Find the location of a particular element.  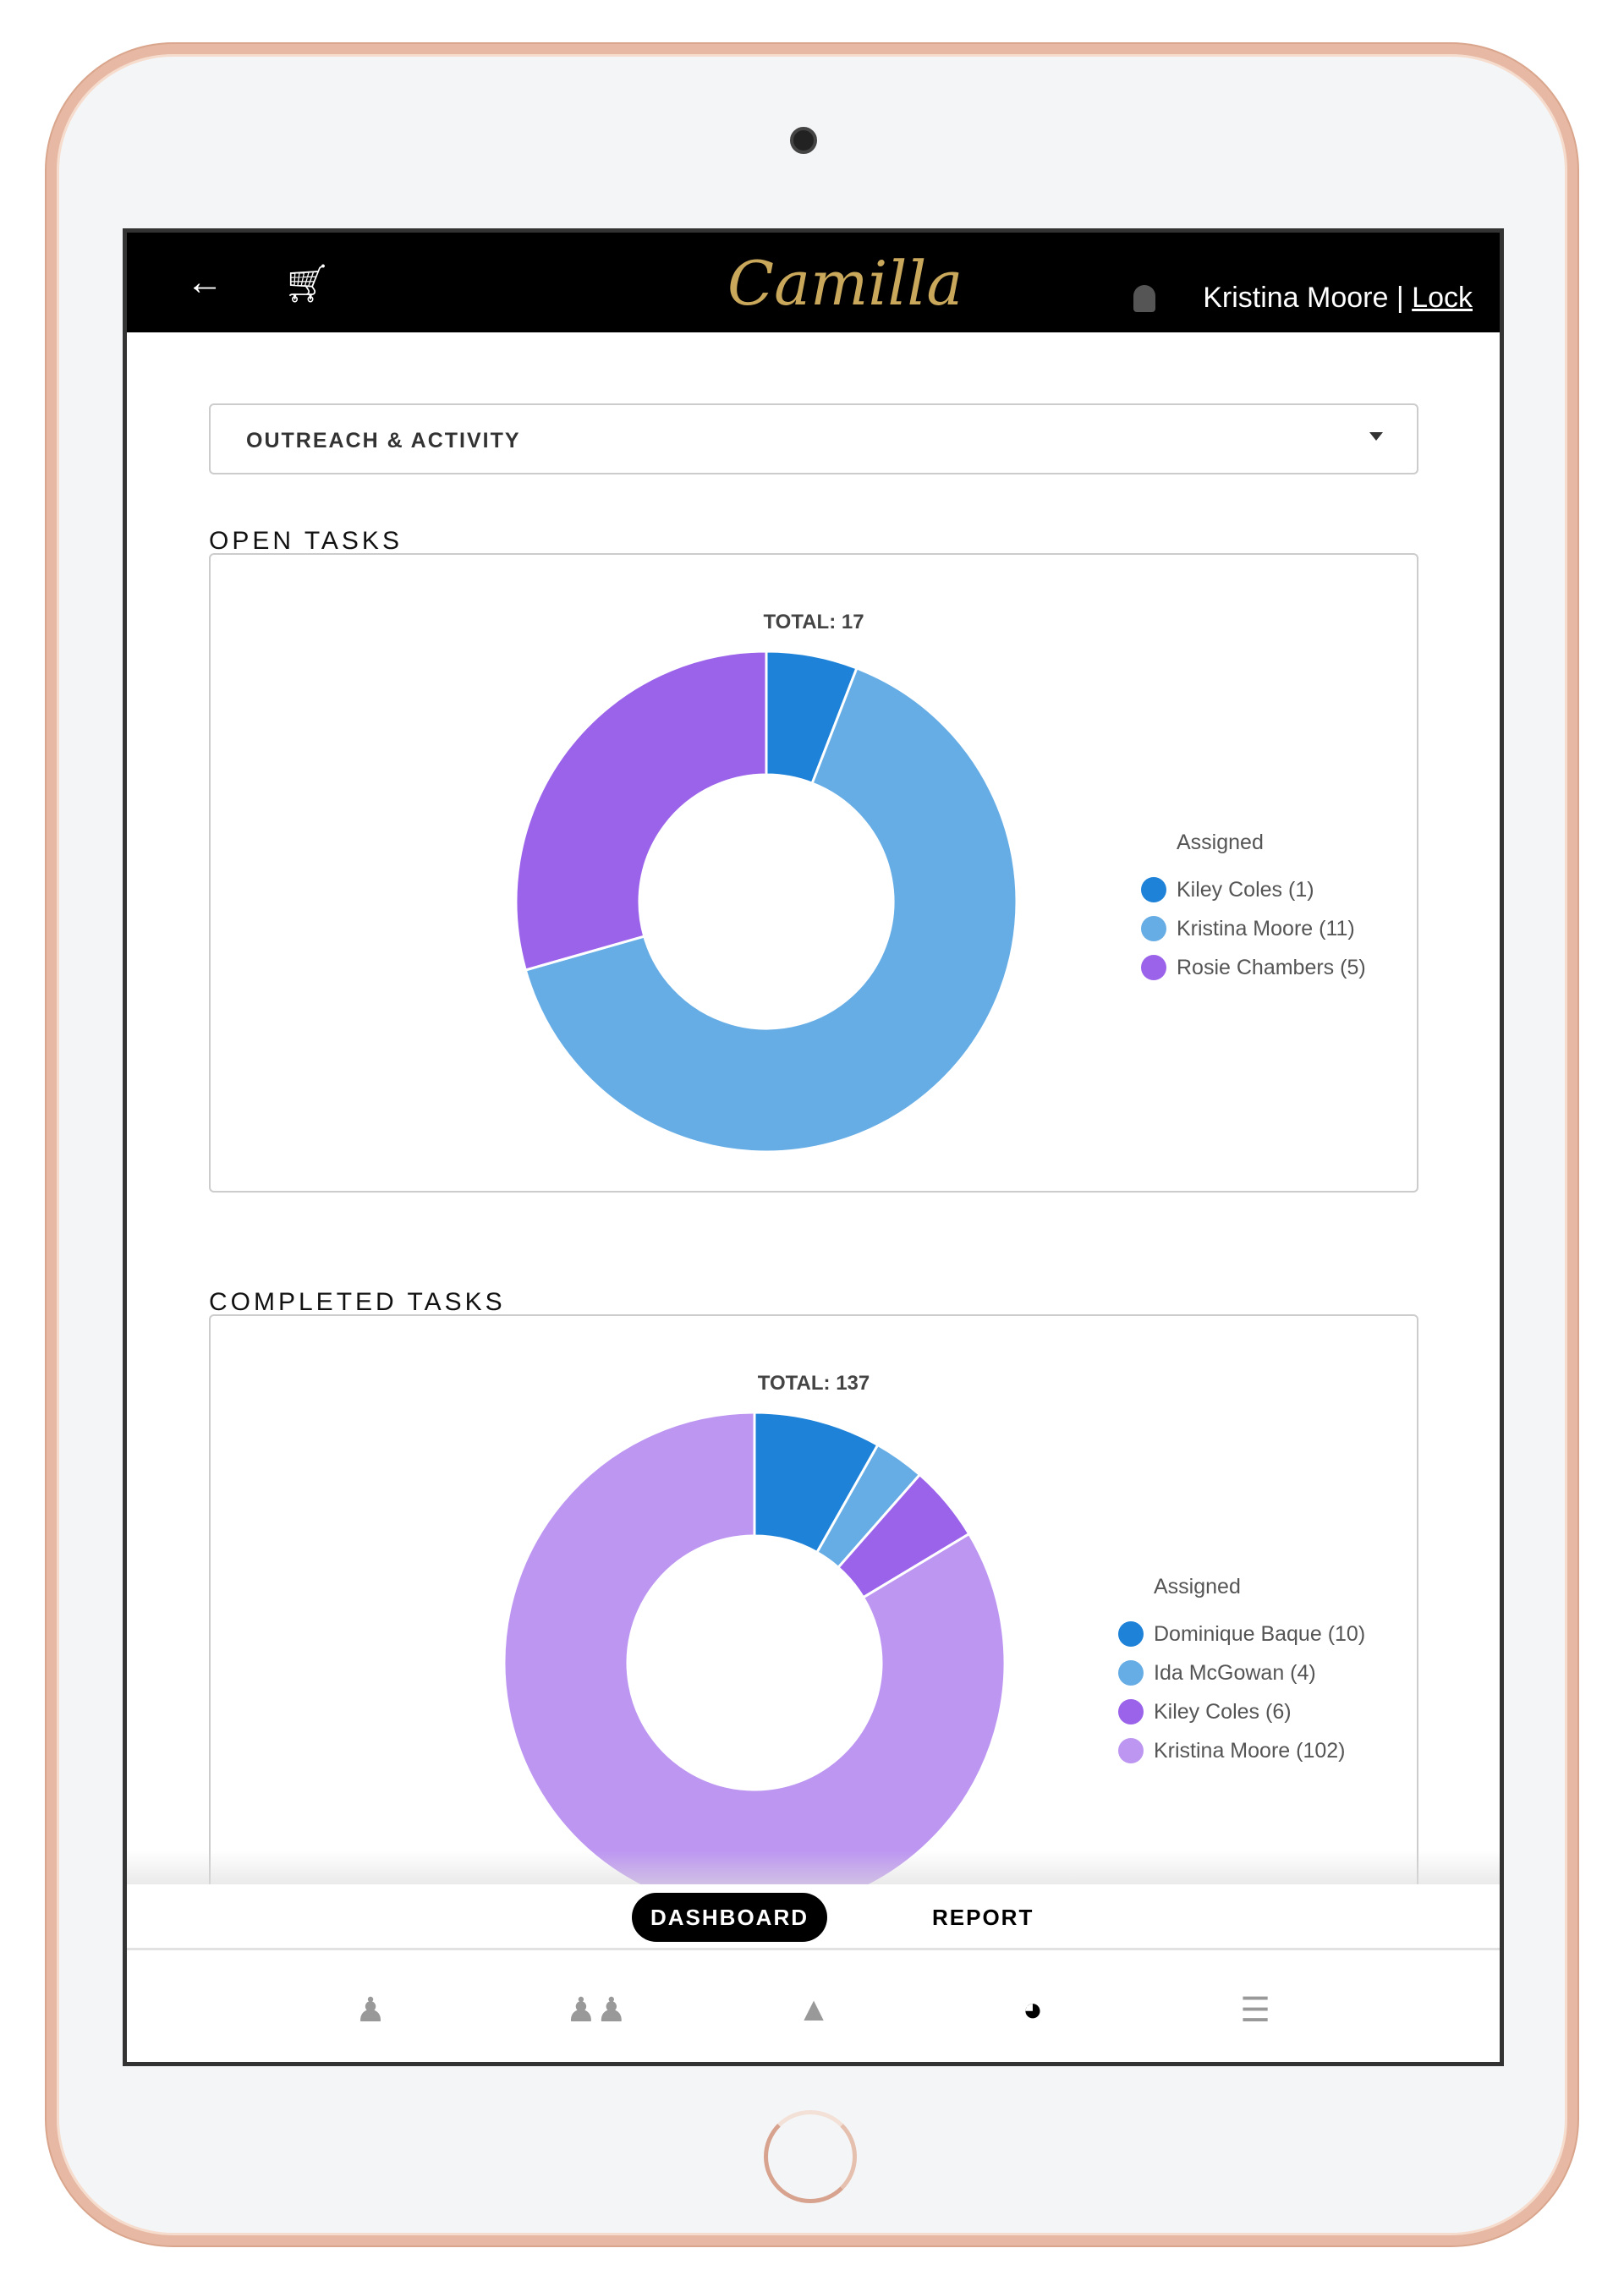

legend-label: Rosie Chambers (5) is located at coordinates (1272, 967).